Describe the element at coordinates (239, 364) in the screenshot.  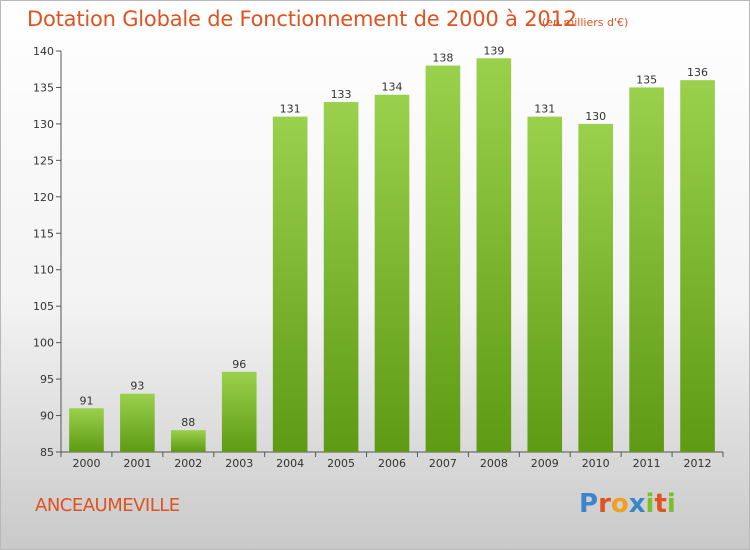
I see `data-label: 96` at that location.